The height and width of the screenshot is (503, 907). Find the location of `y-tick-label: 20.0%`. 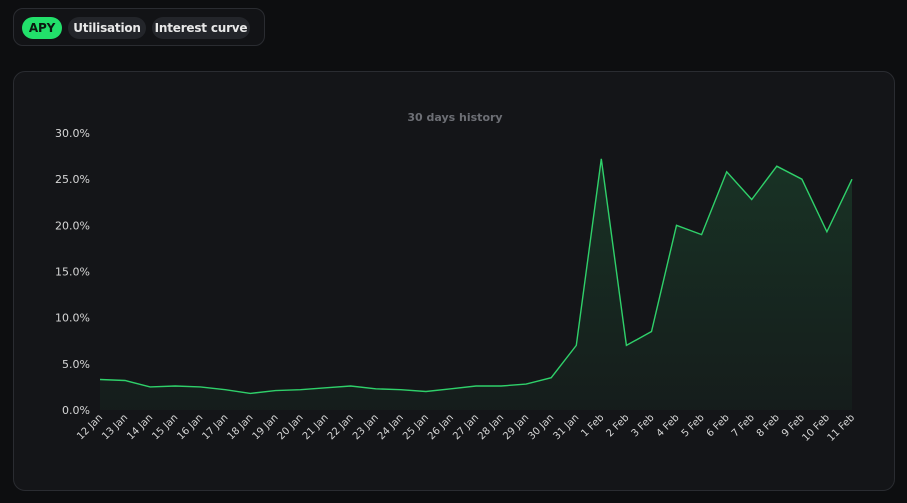

y-tick-label: 20.0% is located at coordinates (72, 225).